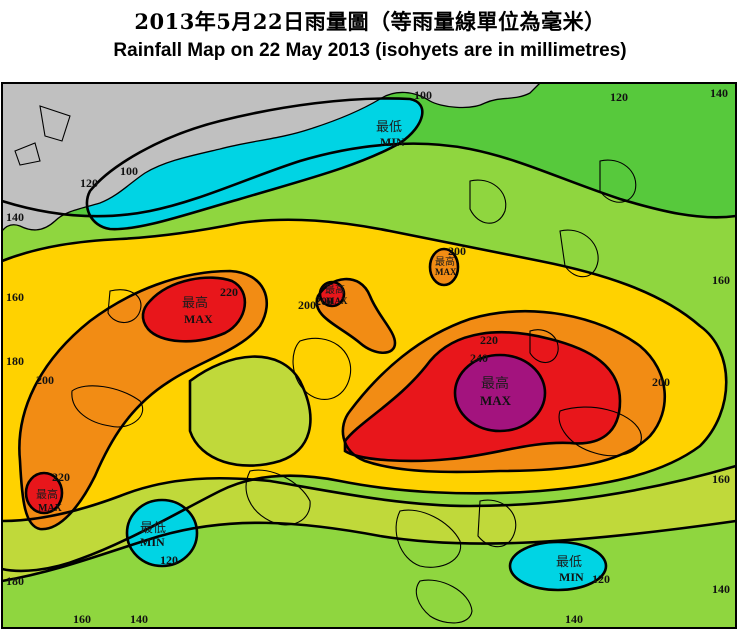 This screenshot has height=630, width=740. I want to click on isohyet-label-120-b: 120, so click(619, 97).